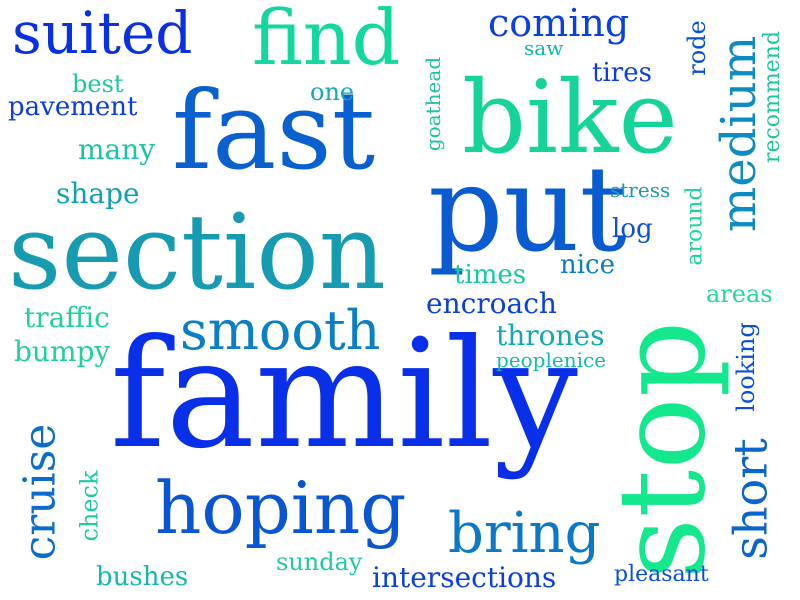 This screenshot has height=600, width=800. I want to click on word: smooth, so click(280, 330).